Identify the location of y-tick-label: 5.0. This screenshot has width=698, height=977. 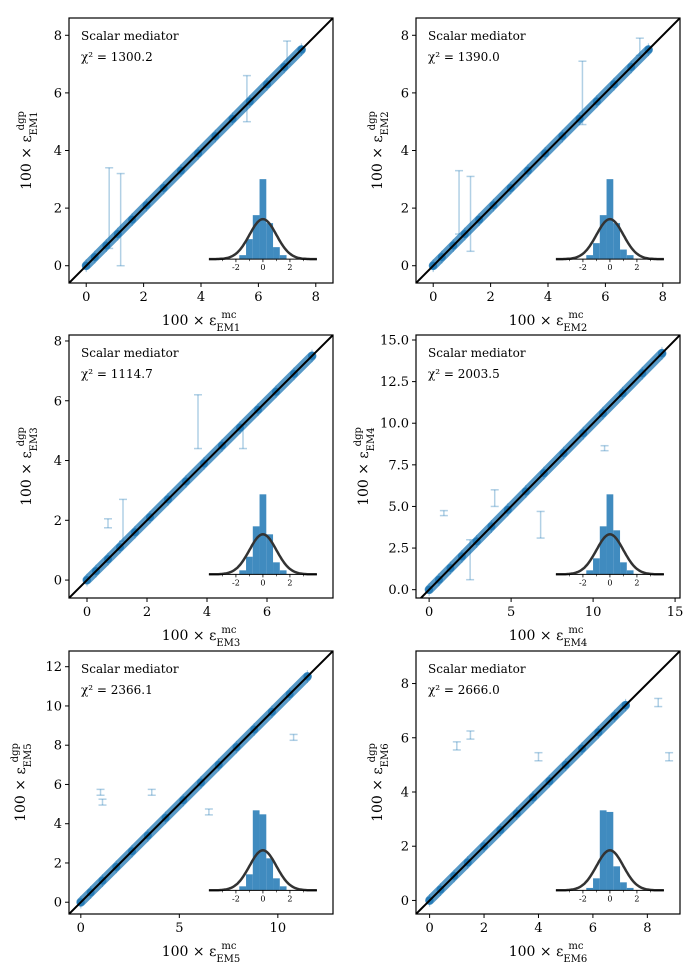
(398, 507).